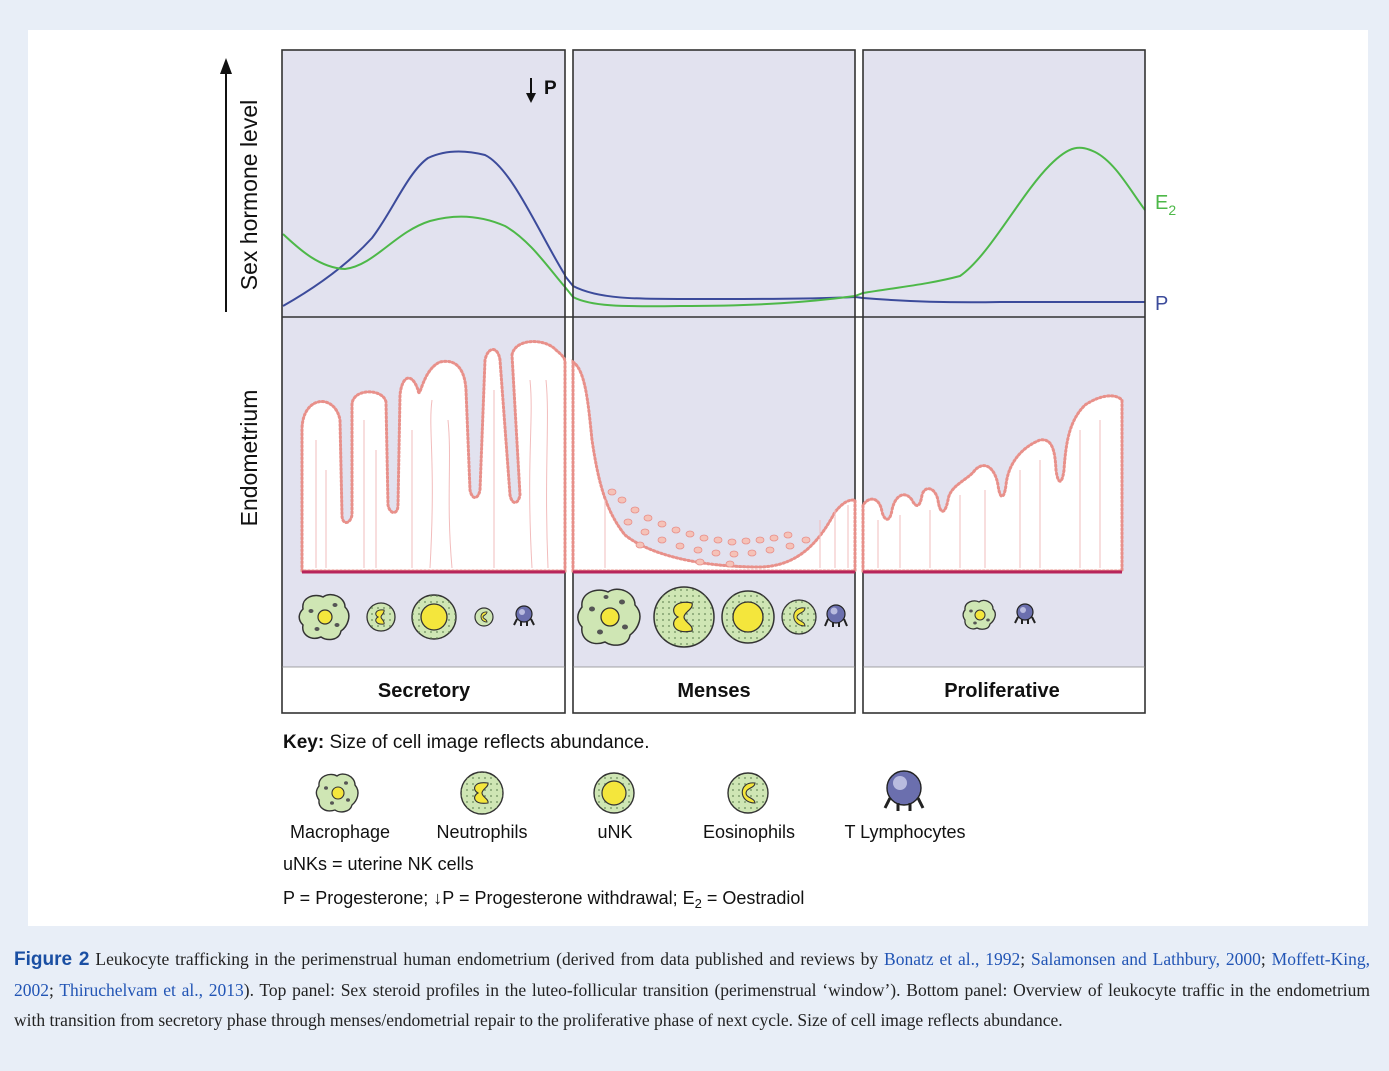 This screenshot has width=1389, height=1071. What do you see at coordinates (151, 990) in the screenshot?
I see `citation-link: Thiruchelvam et al., 2013` at bounding box center [151, 990].